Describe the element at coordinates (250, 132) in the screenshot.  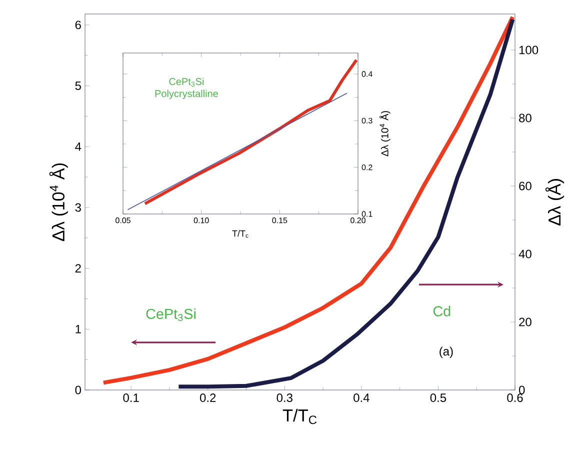
I see `line-series` at that location.